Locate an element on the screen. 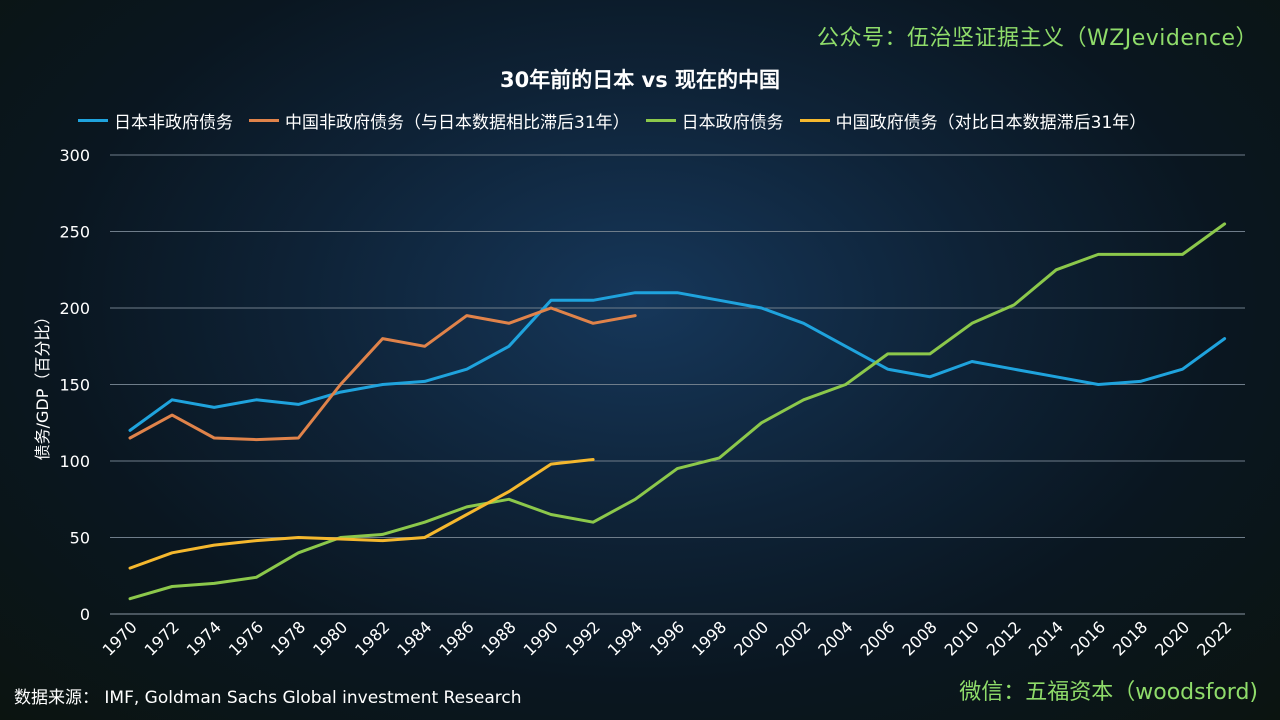 The height and width of the screenshot is (720, 1280). legend-label: 日本政府债务 is located at coordinates (732, 123).